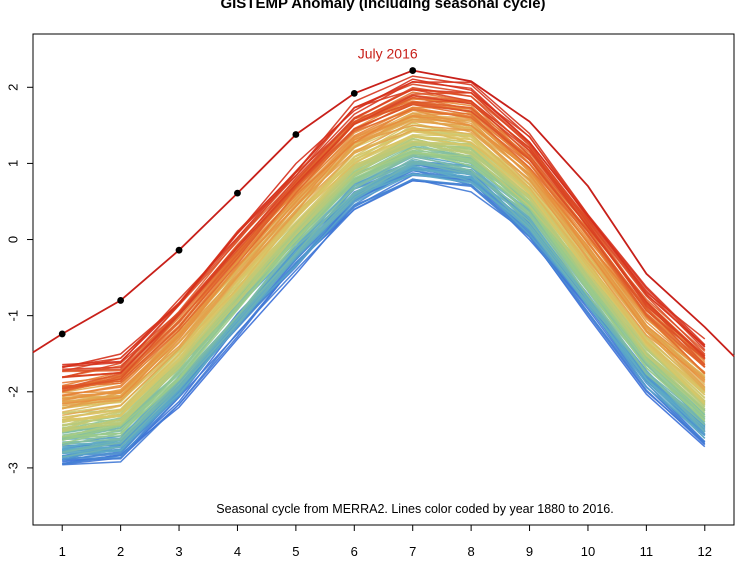 Image resolution: width=736 pixels, height=576 pixels. I want to click on x-tick-label: 2, so click(120, 551).